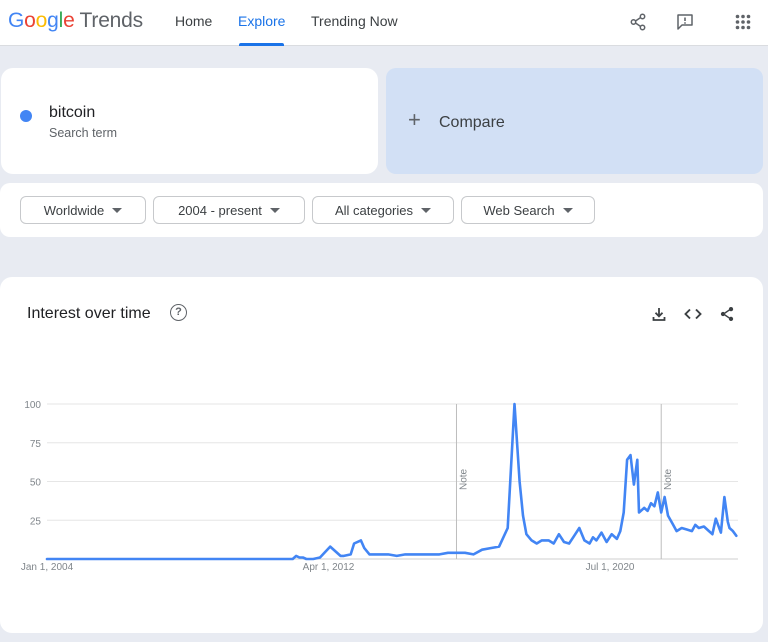 This screenshot has height=642, width=768. I want to click on plus-icon: +, so click(414, 119).